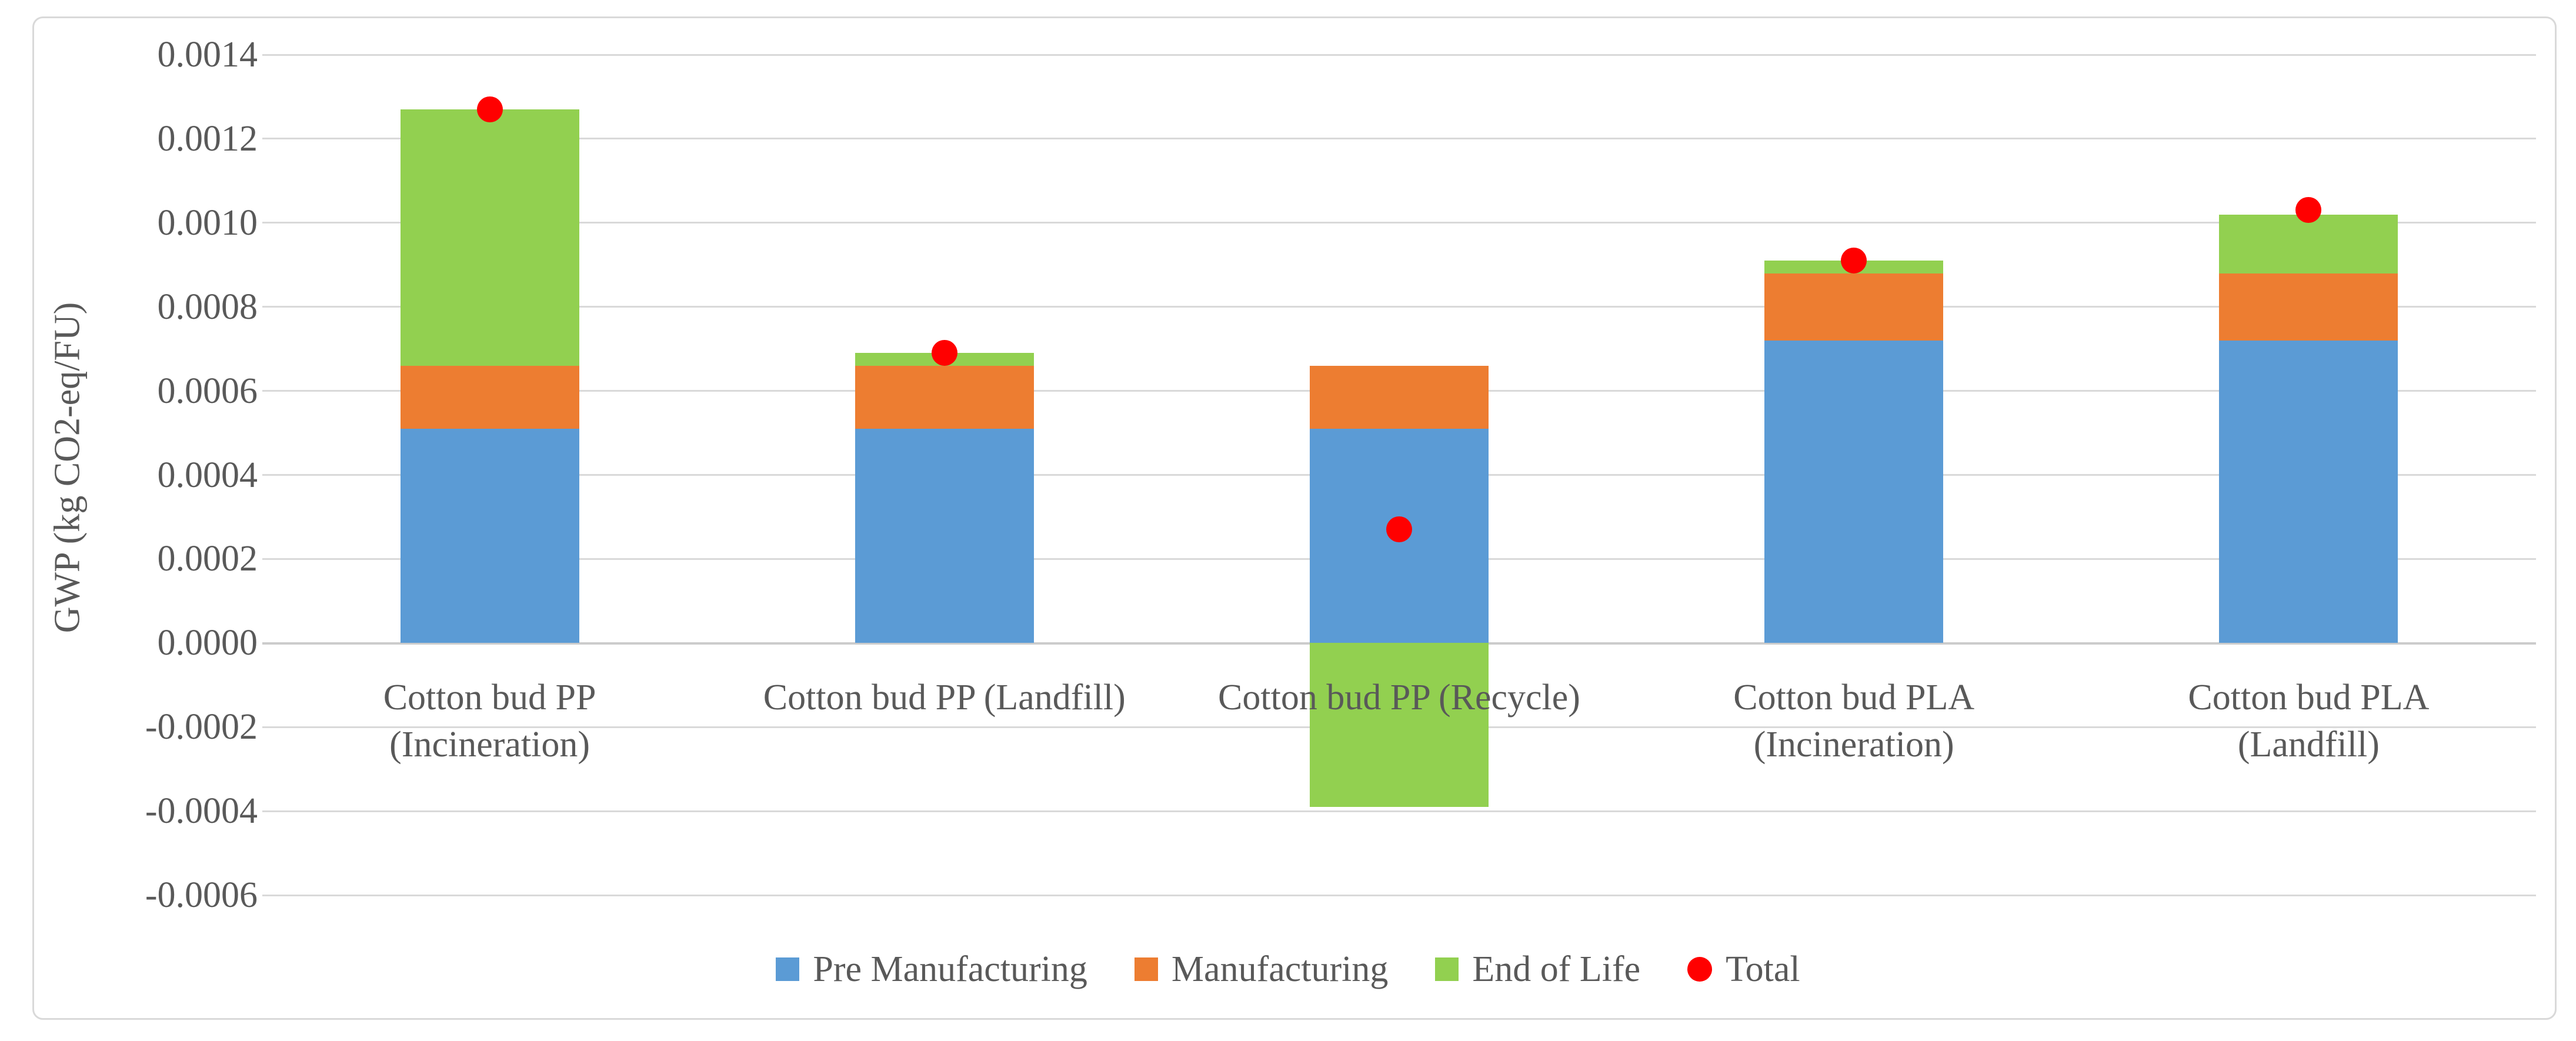 Image resolution: width=2576 pixels, height=1041 pixels. What do you see at coordinates (201, 727) in the screenshot?
I see `y-tick-label: -0.0002` at bounding box center [201, 727].